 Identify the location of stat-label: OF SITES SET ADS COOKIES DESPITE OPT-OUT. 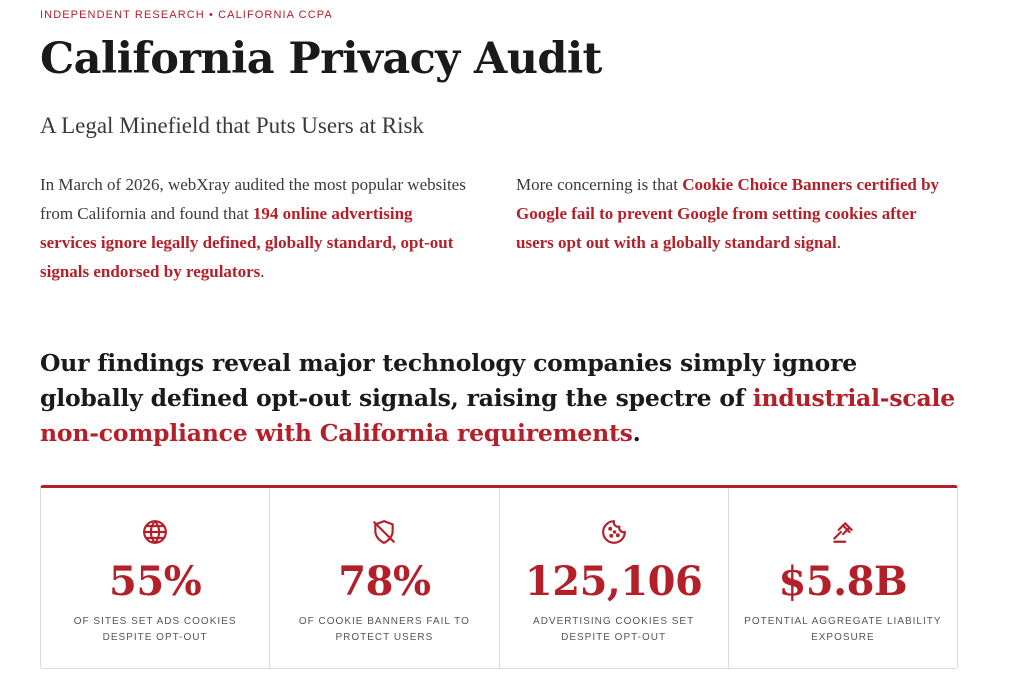
(155, 629).